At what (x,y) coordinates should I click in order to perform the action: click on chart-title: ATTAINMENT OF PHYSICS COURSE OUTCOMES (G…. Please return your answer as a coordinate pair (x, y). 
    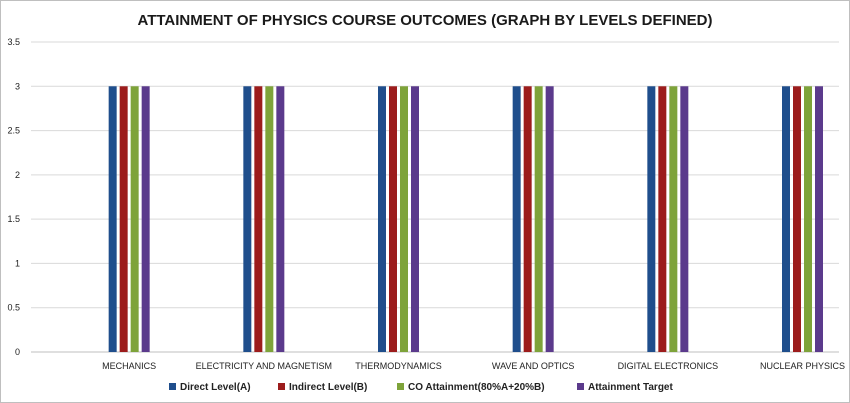
    Looking at the image, I should click on (424, 20).